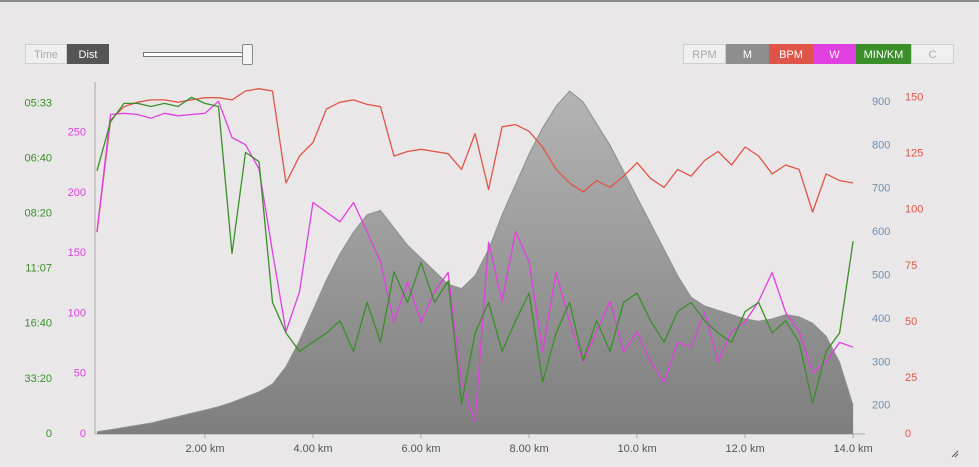 The height and width of the screenshot is (467, 979). What do you see at coordinates (247, 54) in the screenshot?
I see `slider-handle` at bounding box center [247, 54].